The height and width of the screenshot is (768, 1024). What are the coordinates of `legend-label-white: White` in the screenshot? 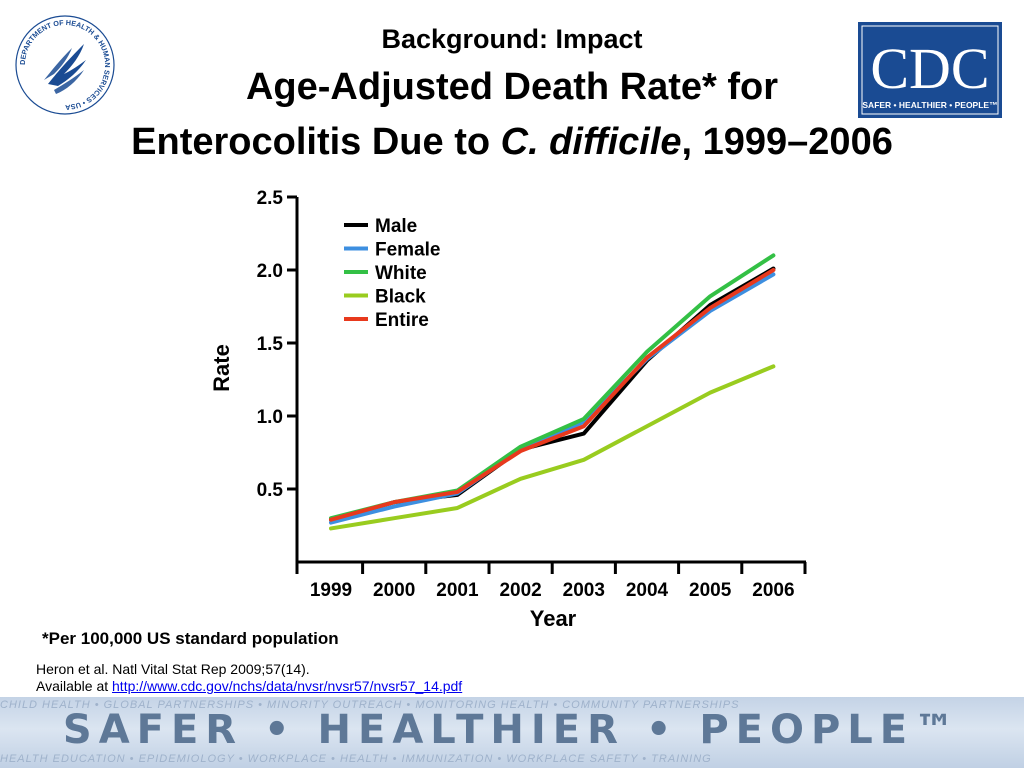 It's located at (401, 273).